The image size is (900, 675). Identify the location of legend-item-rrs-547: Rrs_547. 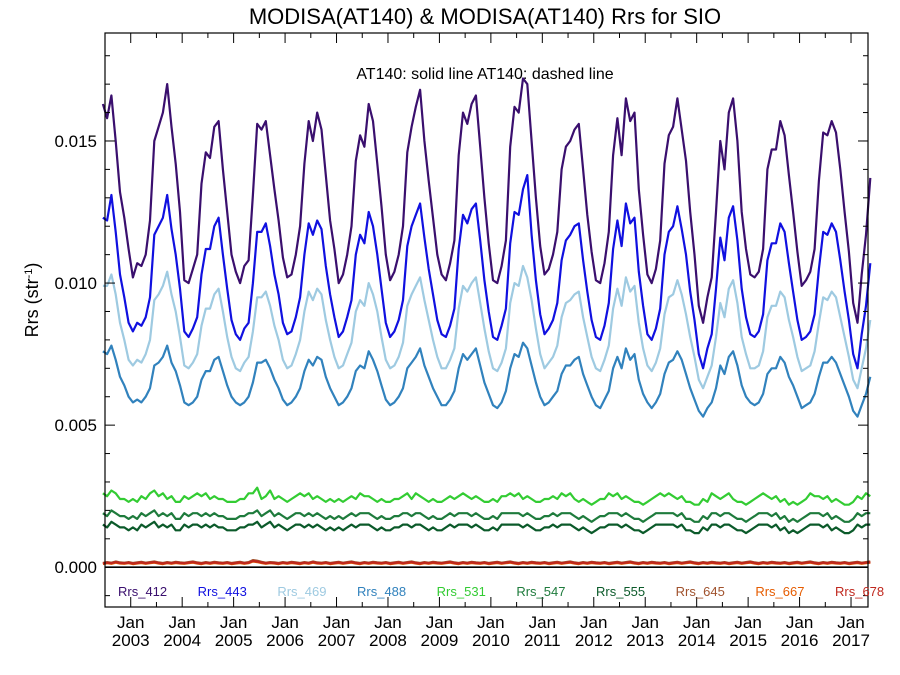
(540, 591).